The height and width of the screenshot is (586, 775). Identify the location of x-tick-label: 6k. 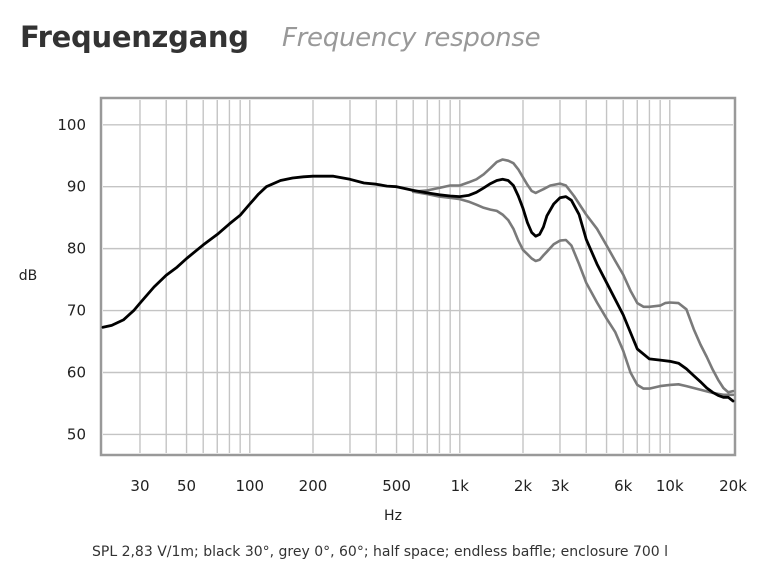
(623, 486).